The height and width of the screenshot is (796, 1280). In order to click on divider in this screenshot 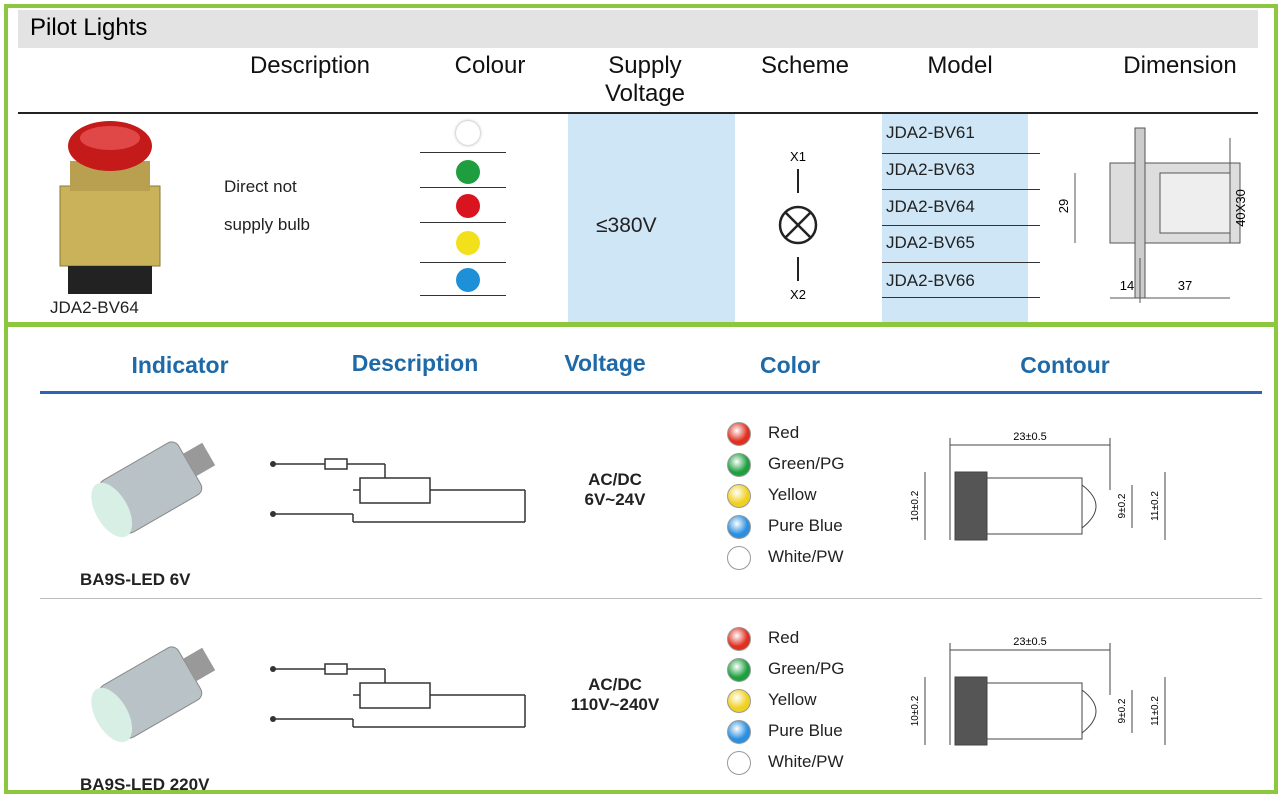, I will do `click(641, 324)`.